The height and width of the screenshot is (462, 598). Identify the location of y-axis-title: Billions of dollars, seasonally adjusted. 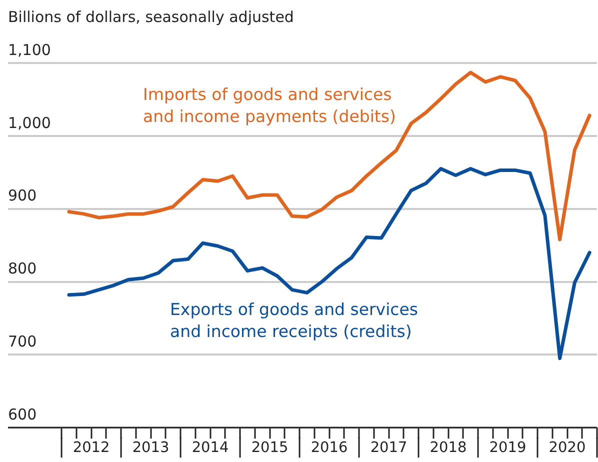
(151, 17).